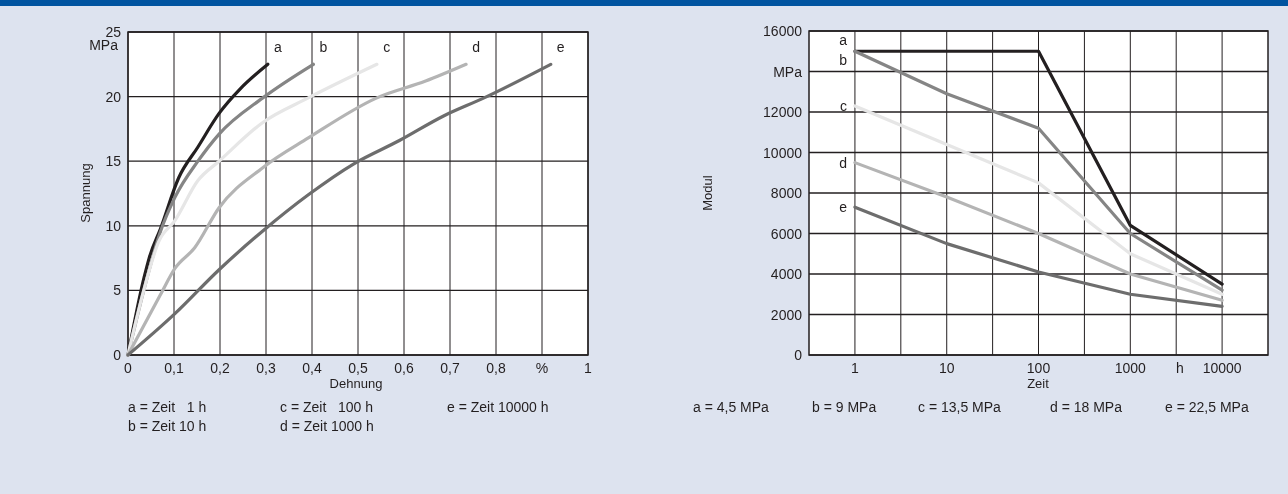 Image resolution: width=1288 pixels, height=494 pixels. Describe the element at coordinates (167, 426) in the screenshot. I see `text: b = Zeit 10 h` at that location.